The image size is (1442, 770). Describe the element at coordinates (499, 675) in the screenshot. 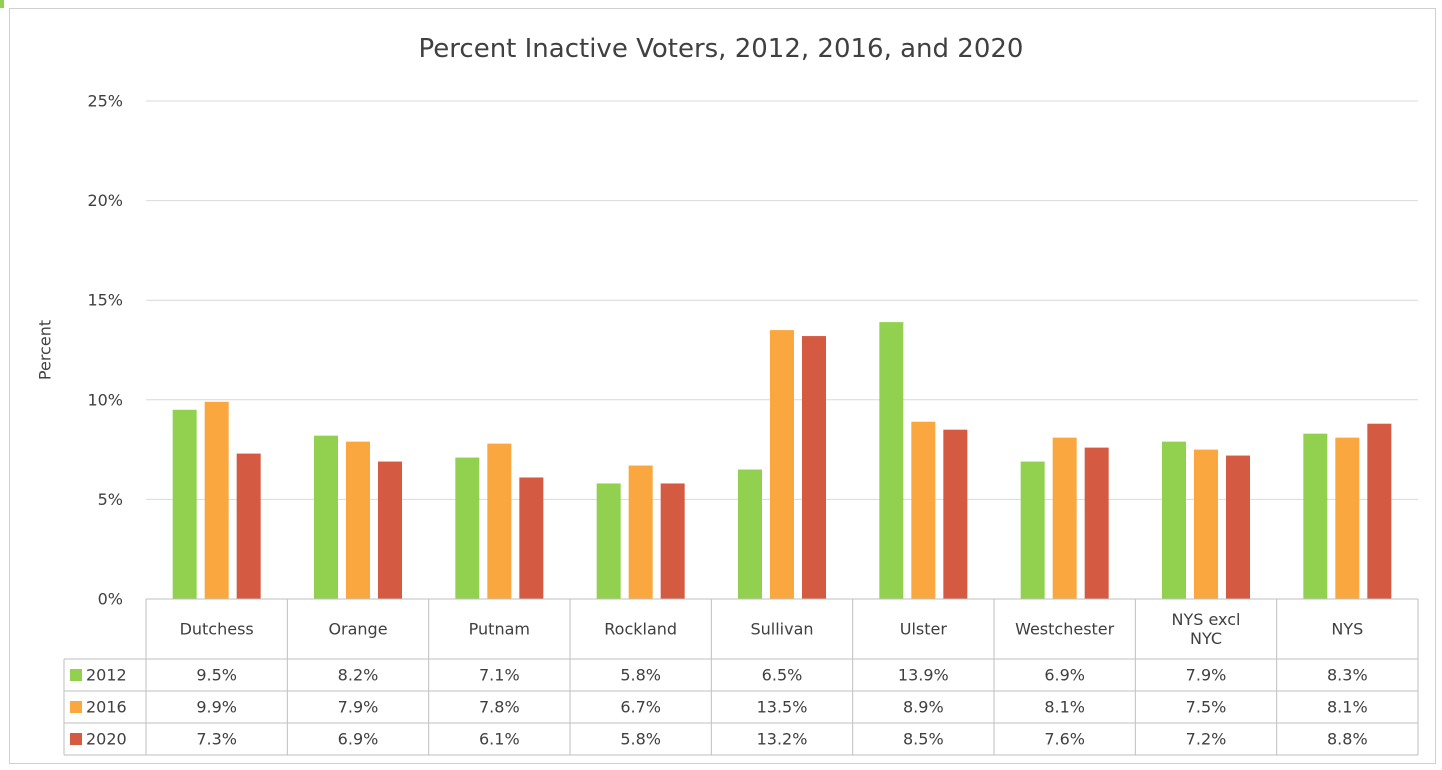

I see `data-label: 7.1%` at that location.